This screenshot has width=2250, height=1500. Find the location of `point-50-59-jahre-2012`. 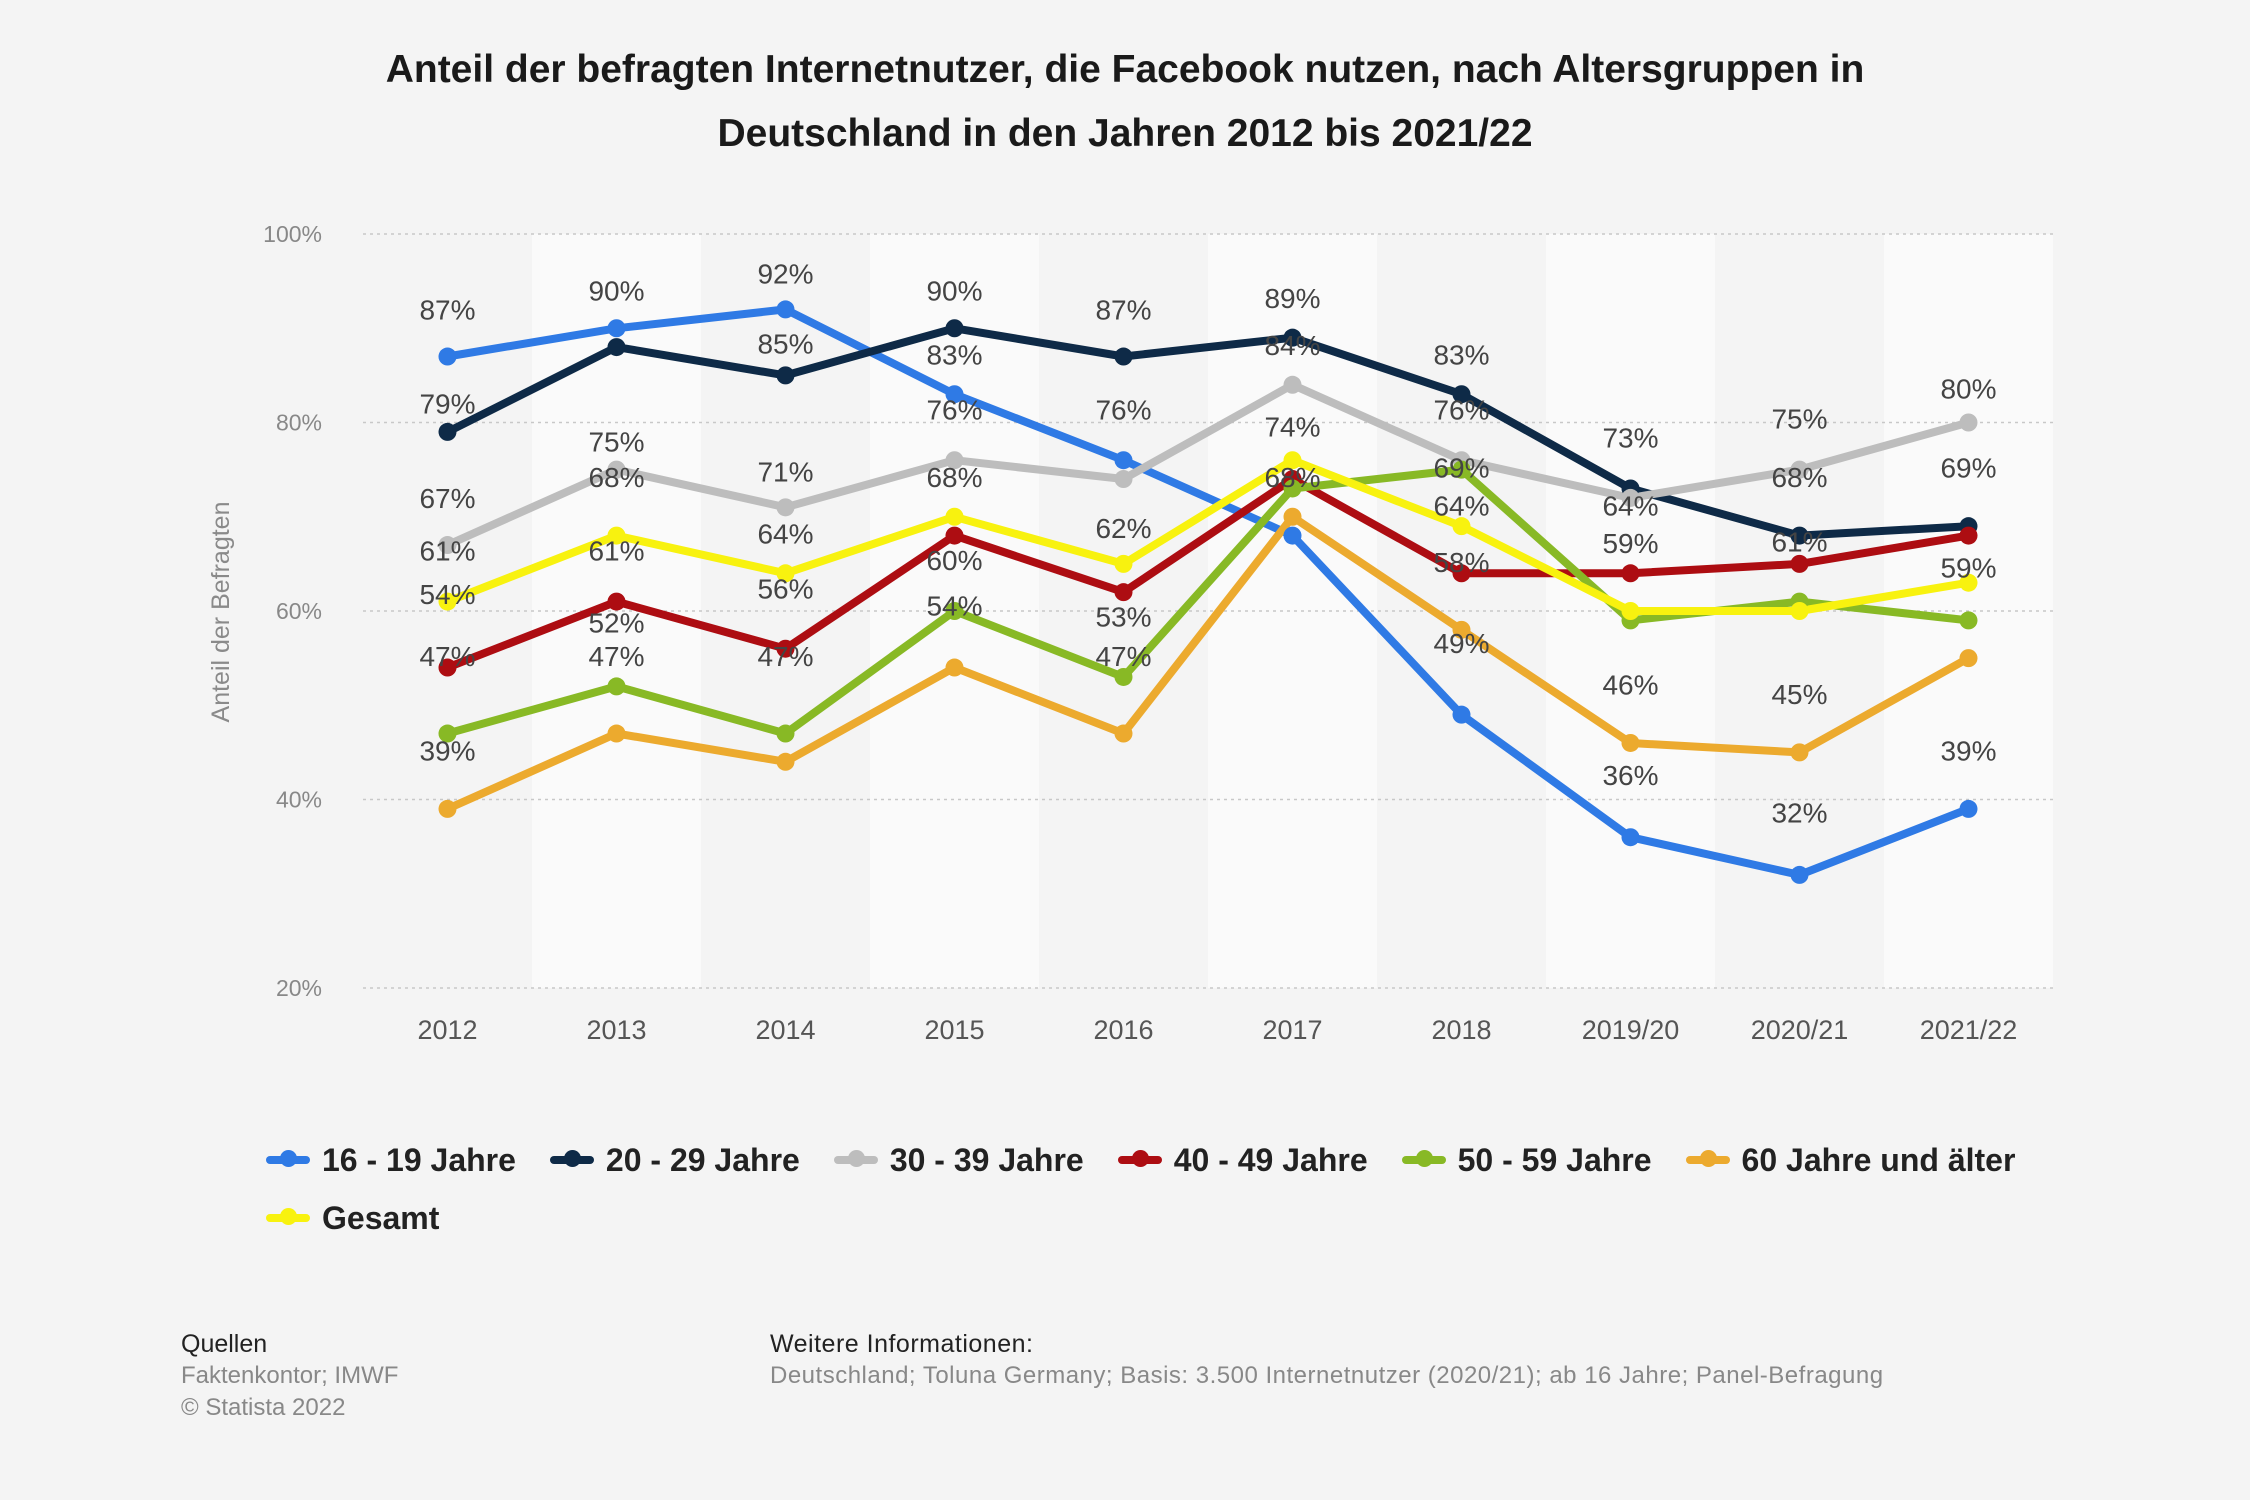

point-50-59-jahre-2012 is located at coordinates (447, 733).